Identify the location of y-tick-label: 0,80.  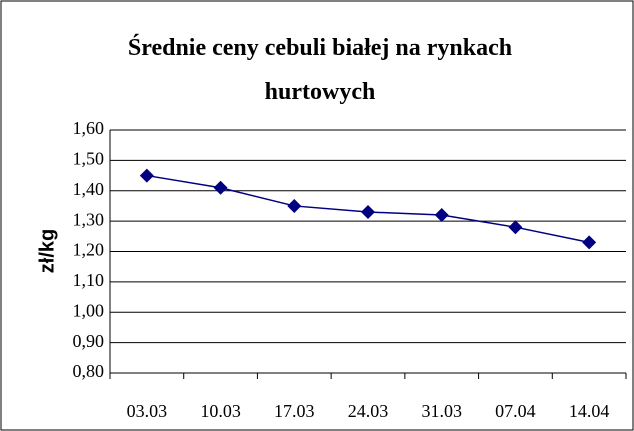
(89, 371).